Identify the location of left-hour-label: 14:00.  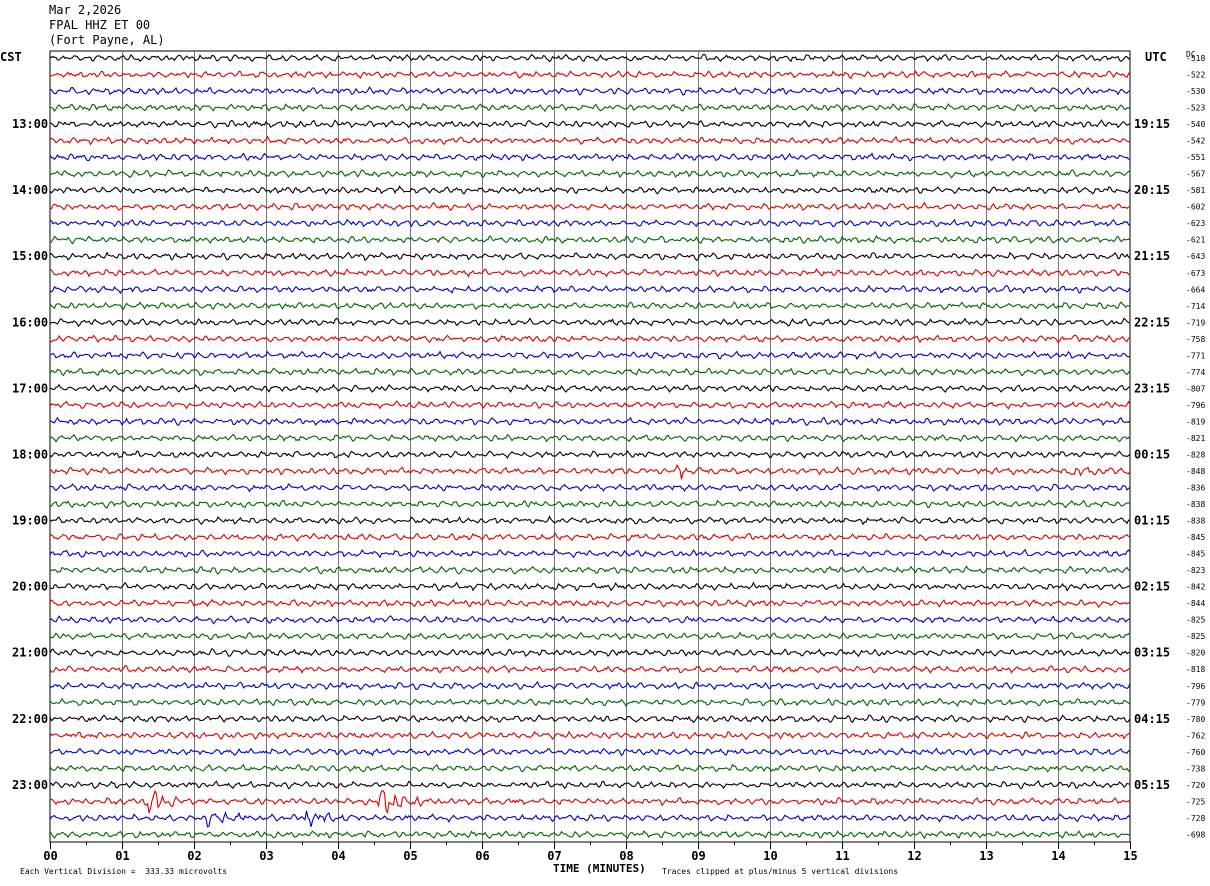
(30, 190).